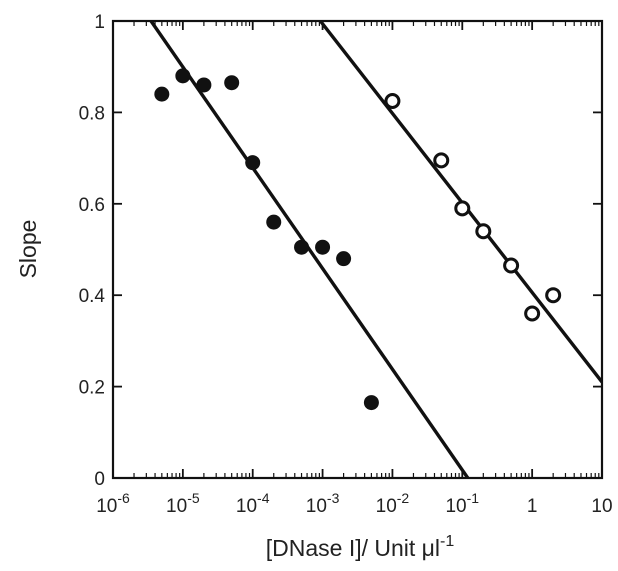 Image resolution: width=618 pixels, height=571 pixels. Describe the element at coordinates (393, 503) in the screenshot. I see `x-tick-label: 10⁻²` at that location.